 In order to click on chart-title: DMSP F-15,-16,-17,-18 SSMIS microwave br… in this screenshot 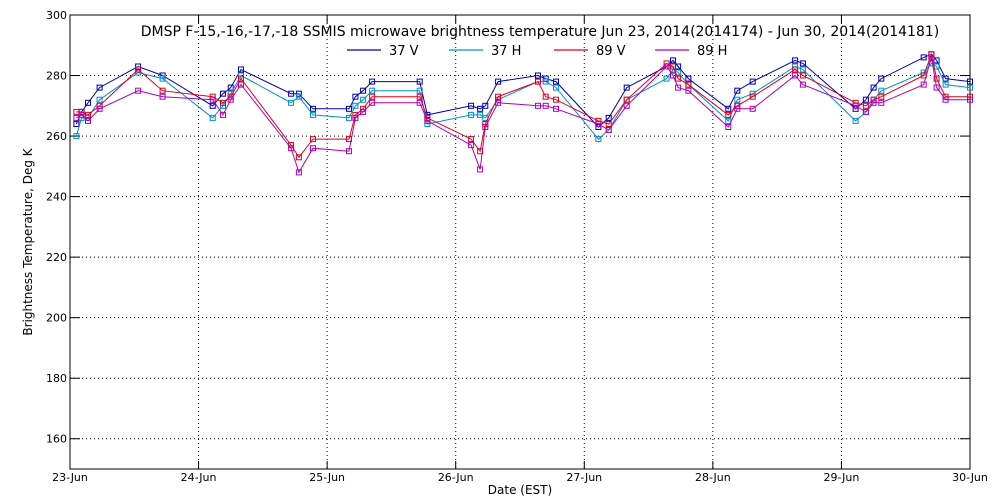, I will do `click(540, 32)`.